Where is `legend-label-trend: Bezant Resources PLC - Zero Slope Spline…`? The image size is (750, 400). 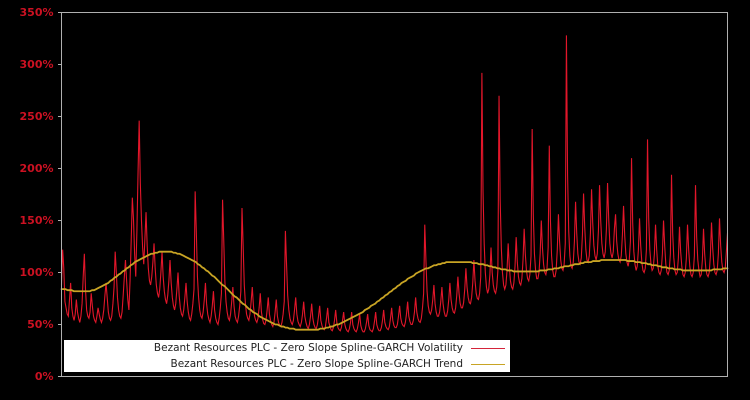
legend-label-trend: Bezant Resources PLC - Zero Slope Spline… is located at coordinates (316, 364).